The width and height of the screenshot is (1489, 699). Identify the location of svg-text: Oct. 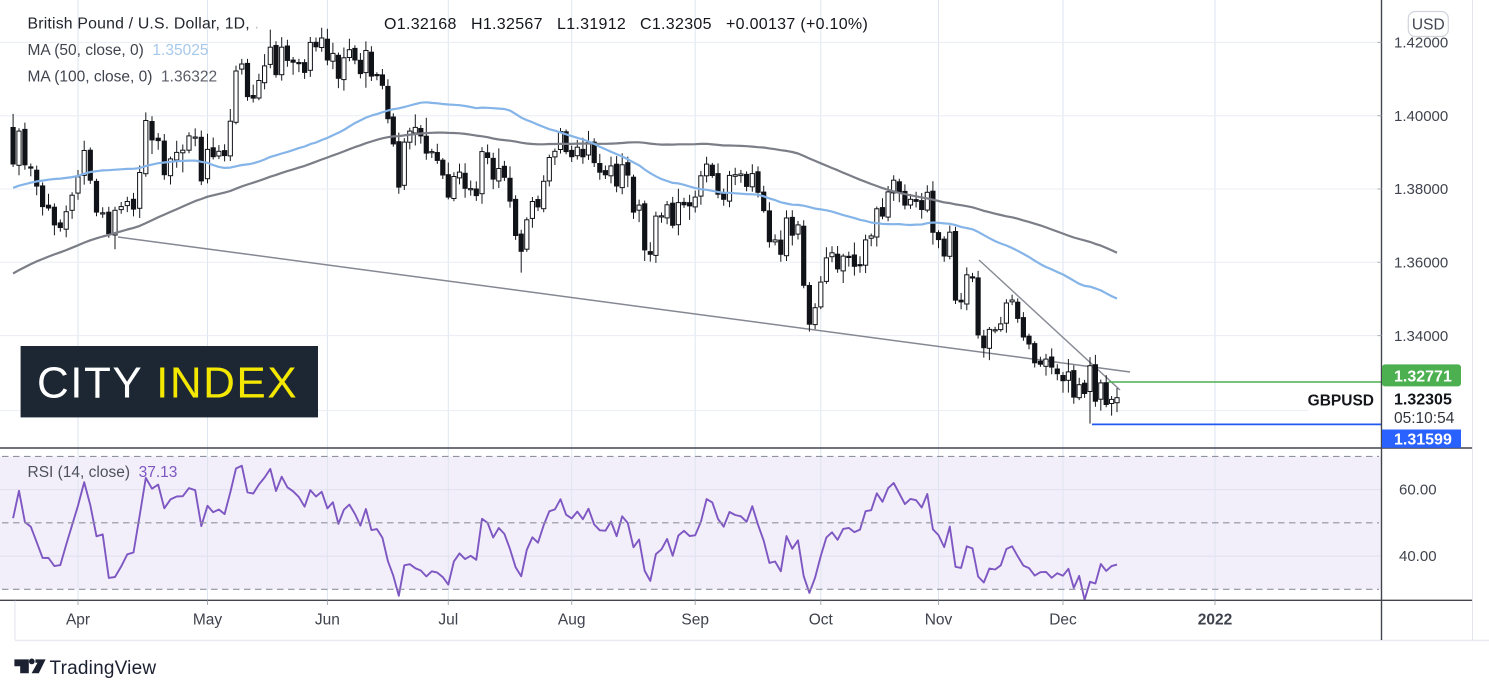
(821, 620).